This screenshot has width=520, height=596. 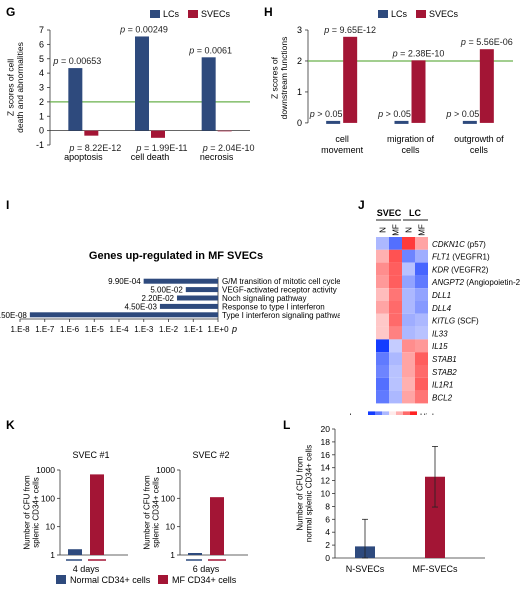 What do you see at coordinates (124, 281) in the screenshot?
I see `bar-value-label: 9.90E-04` at bounding box center [124, 281].